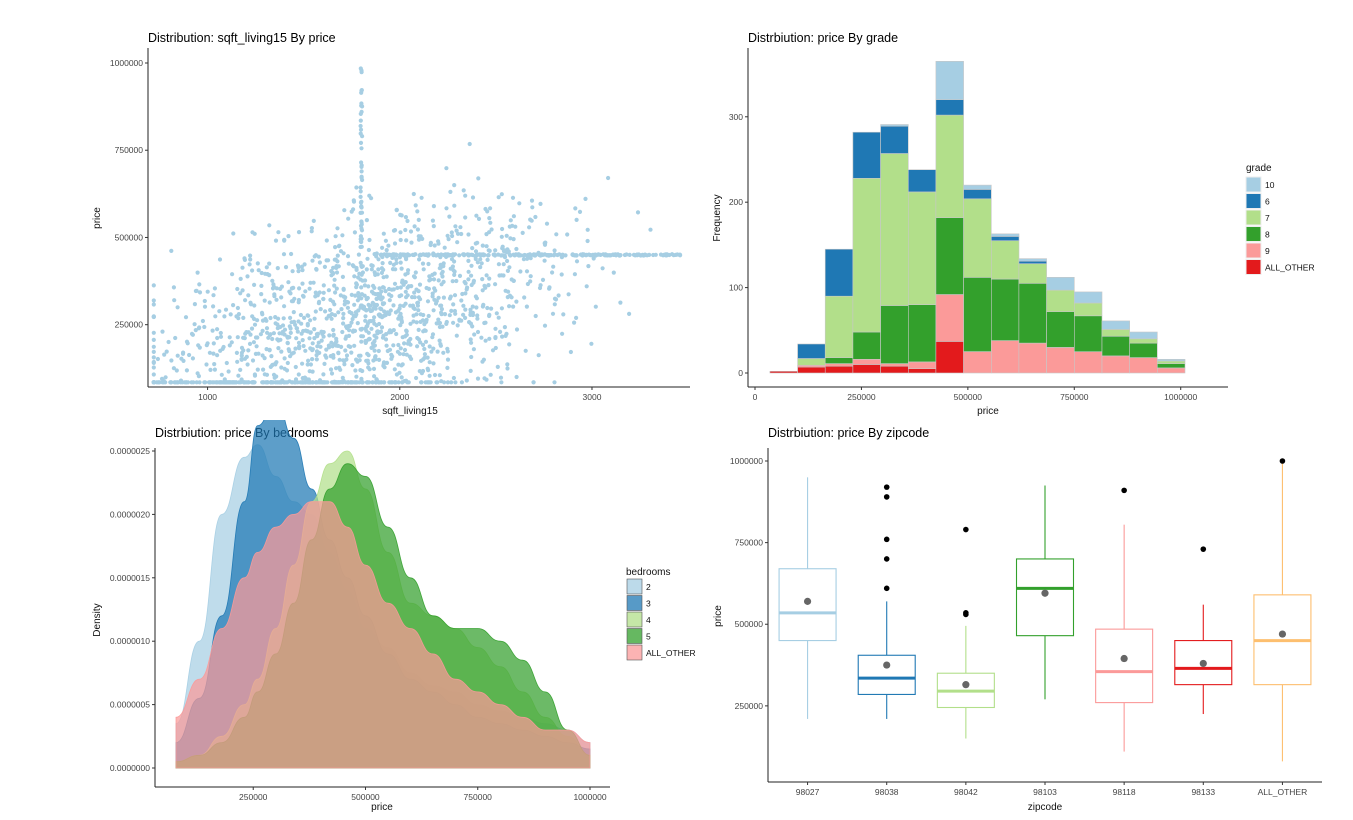  What do you see at coordinates (1282, 634) in the screenshot?
I see `box-mean` at bounding box center [1282, 634].